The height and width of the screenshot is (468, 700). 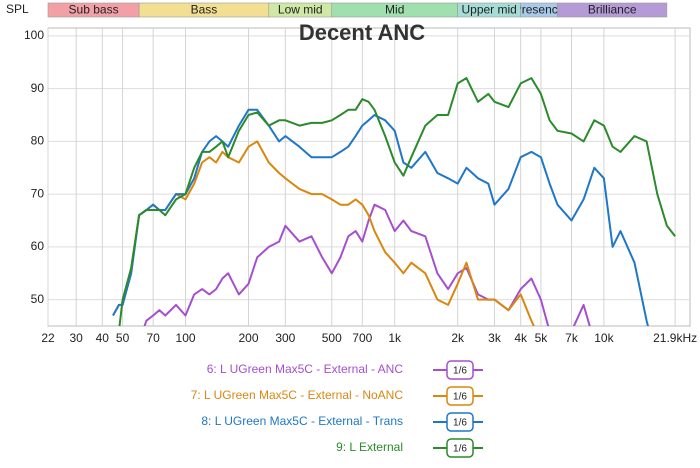 I want to click on band-label: Low mid, so click(x=300, y=10).